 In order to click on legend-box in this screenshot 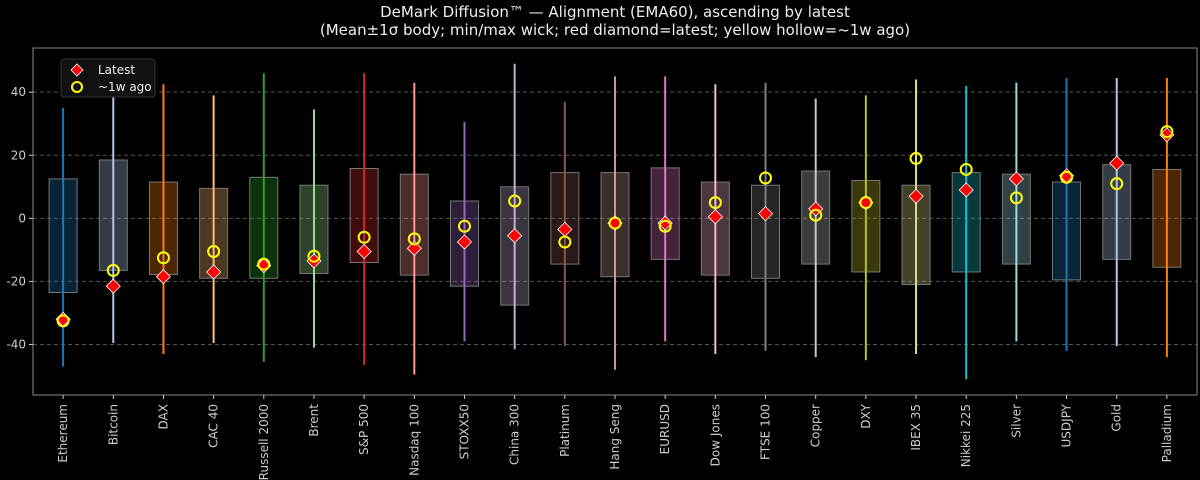, I will do `click(108, 78)`.